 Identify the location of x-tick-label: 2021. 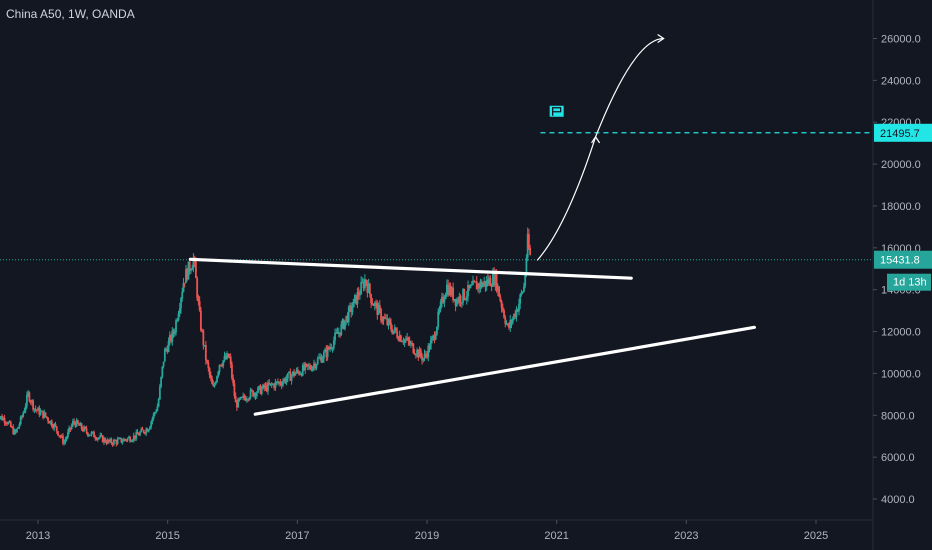
(556, 536).